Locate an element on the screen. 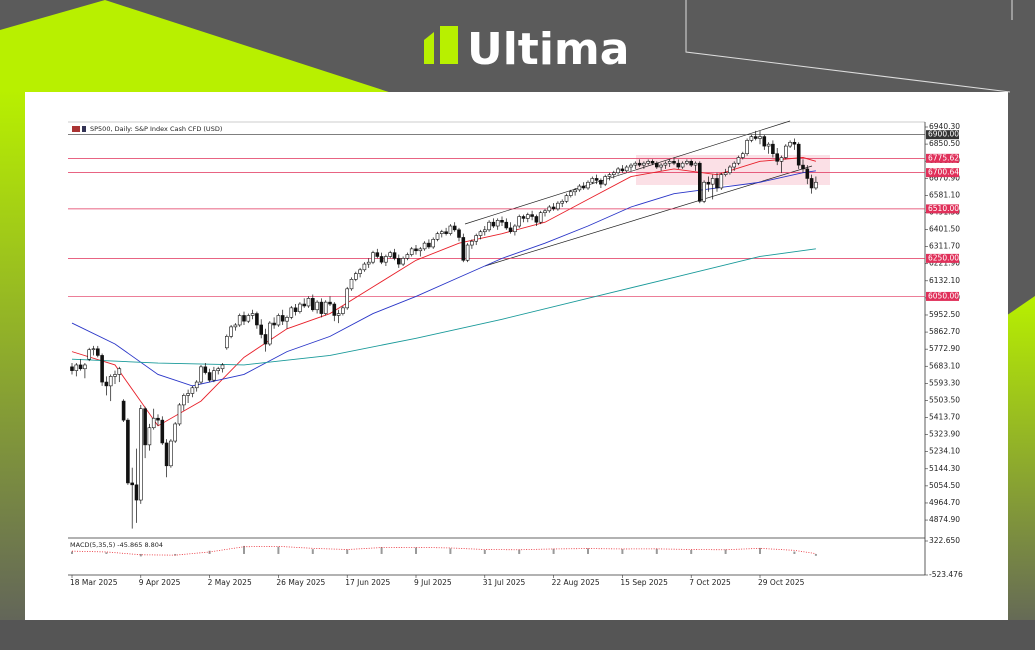 The image size is (1035, 650). level-label: 6510.00 is located at coordinates (943, 208).